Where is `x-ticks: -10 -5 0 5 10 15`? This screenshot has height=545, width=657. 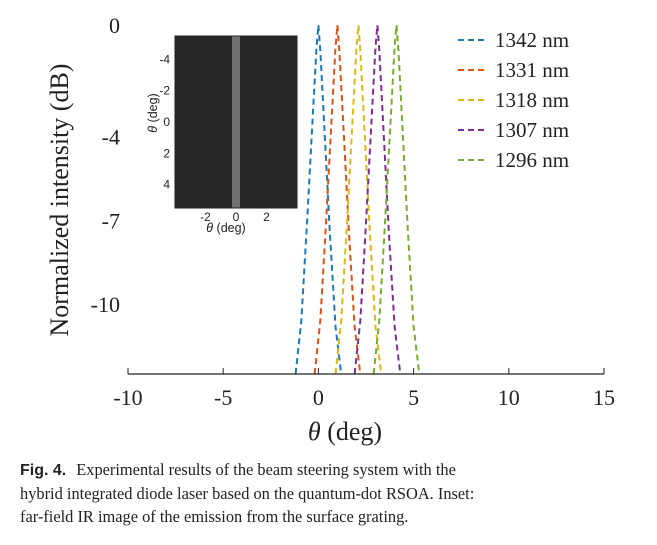
x-ticks: -10 -5 0 5 10 15 is located at coordinates (364, 389).